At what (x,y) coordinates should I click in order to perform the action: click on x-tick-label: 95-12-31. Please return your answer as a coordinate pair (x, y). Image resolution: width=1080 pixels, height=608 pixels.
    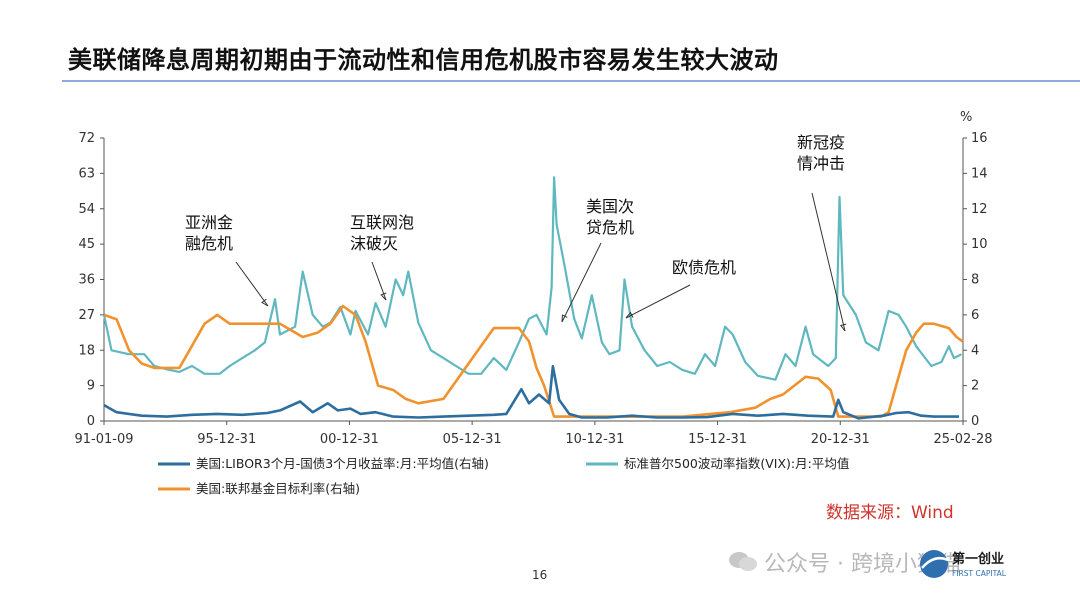
    Looking at the image, I should click on (226, 439).